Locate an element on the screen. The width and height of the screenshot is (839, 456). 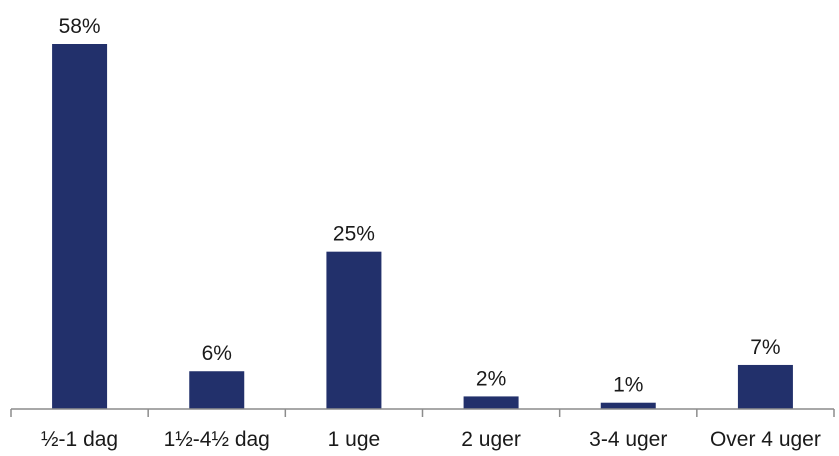
x-tick-label: 1½-4½ dag is located at coordinates (217, 439).